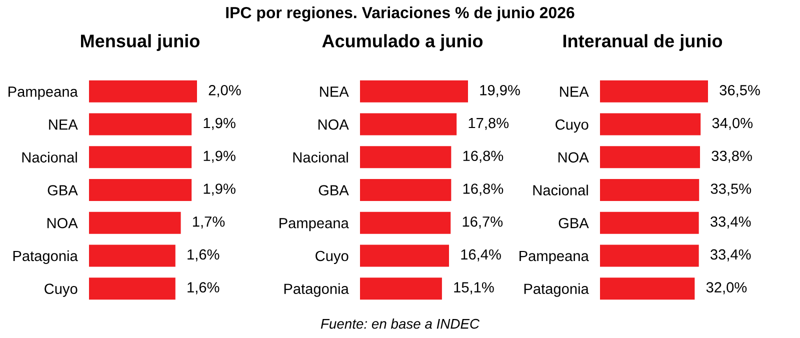 This screenshot has height=338, width=800. I want to click on data-label: 34,0%, so click(732, 124).